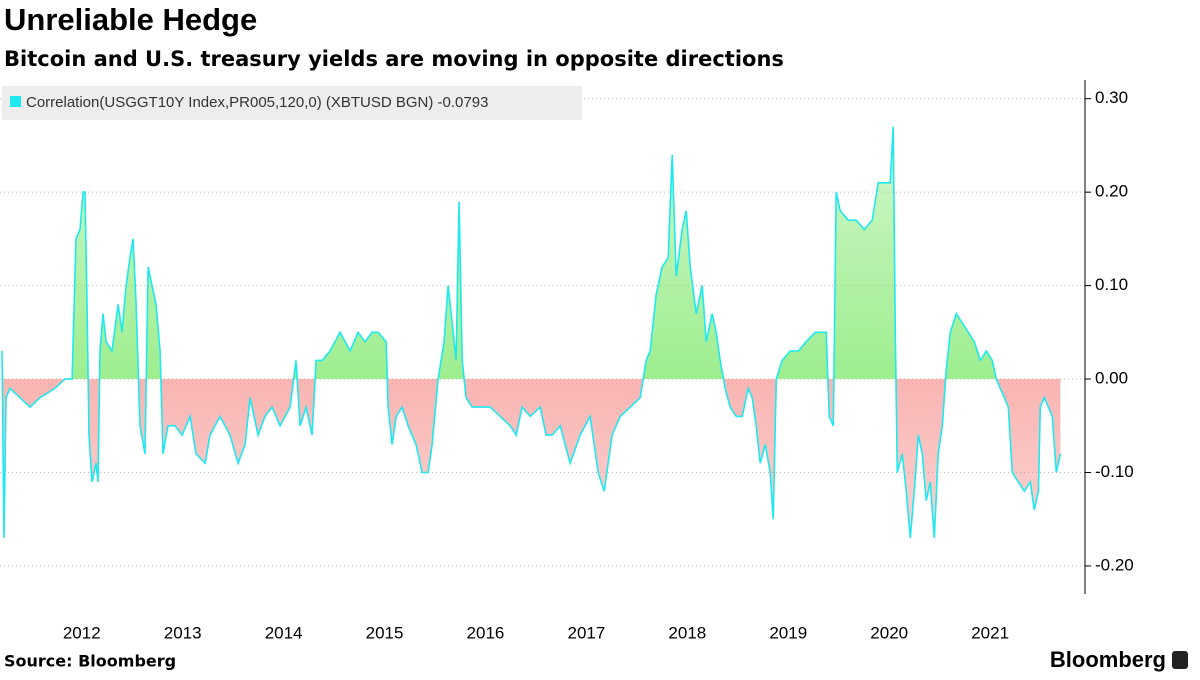 The height and width of the screenshot is (680, 1200). What do you see at coordinates (1180, 660) in the screenshot?
I see `logo-icon` at bounding box center [1180, 660].